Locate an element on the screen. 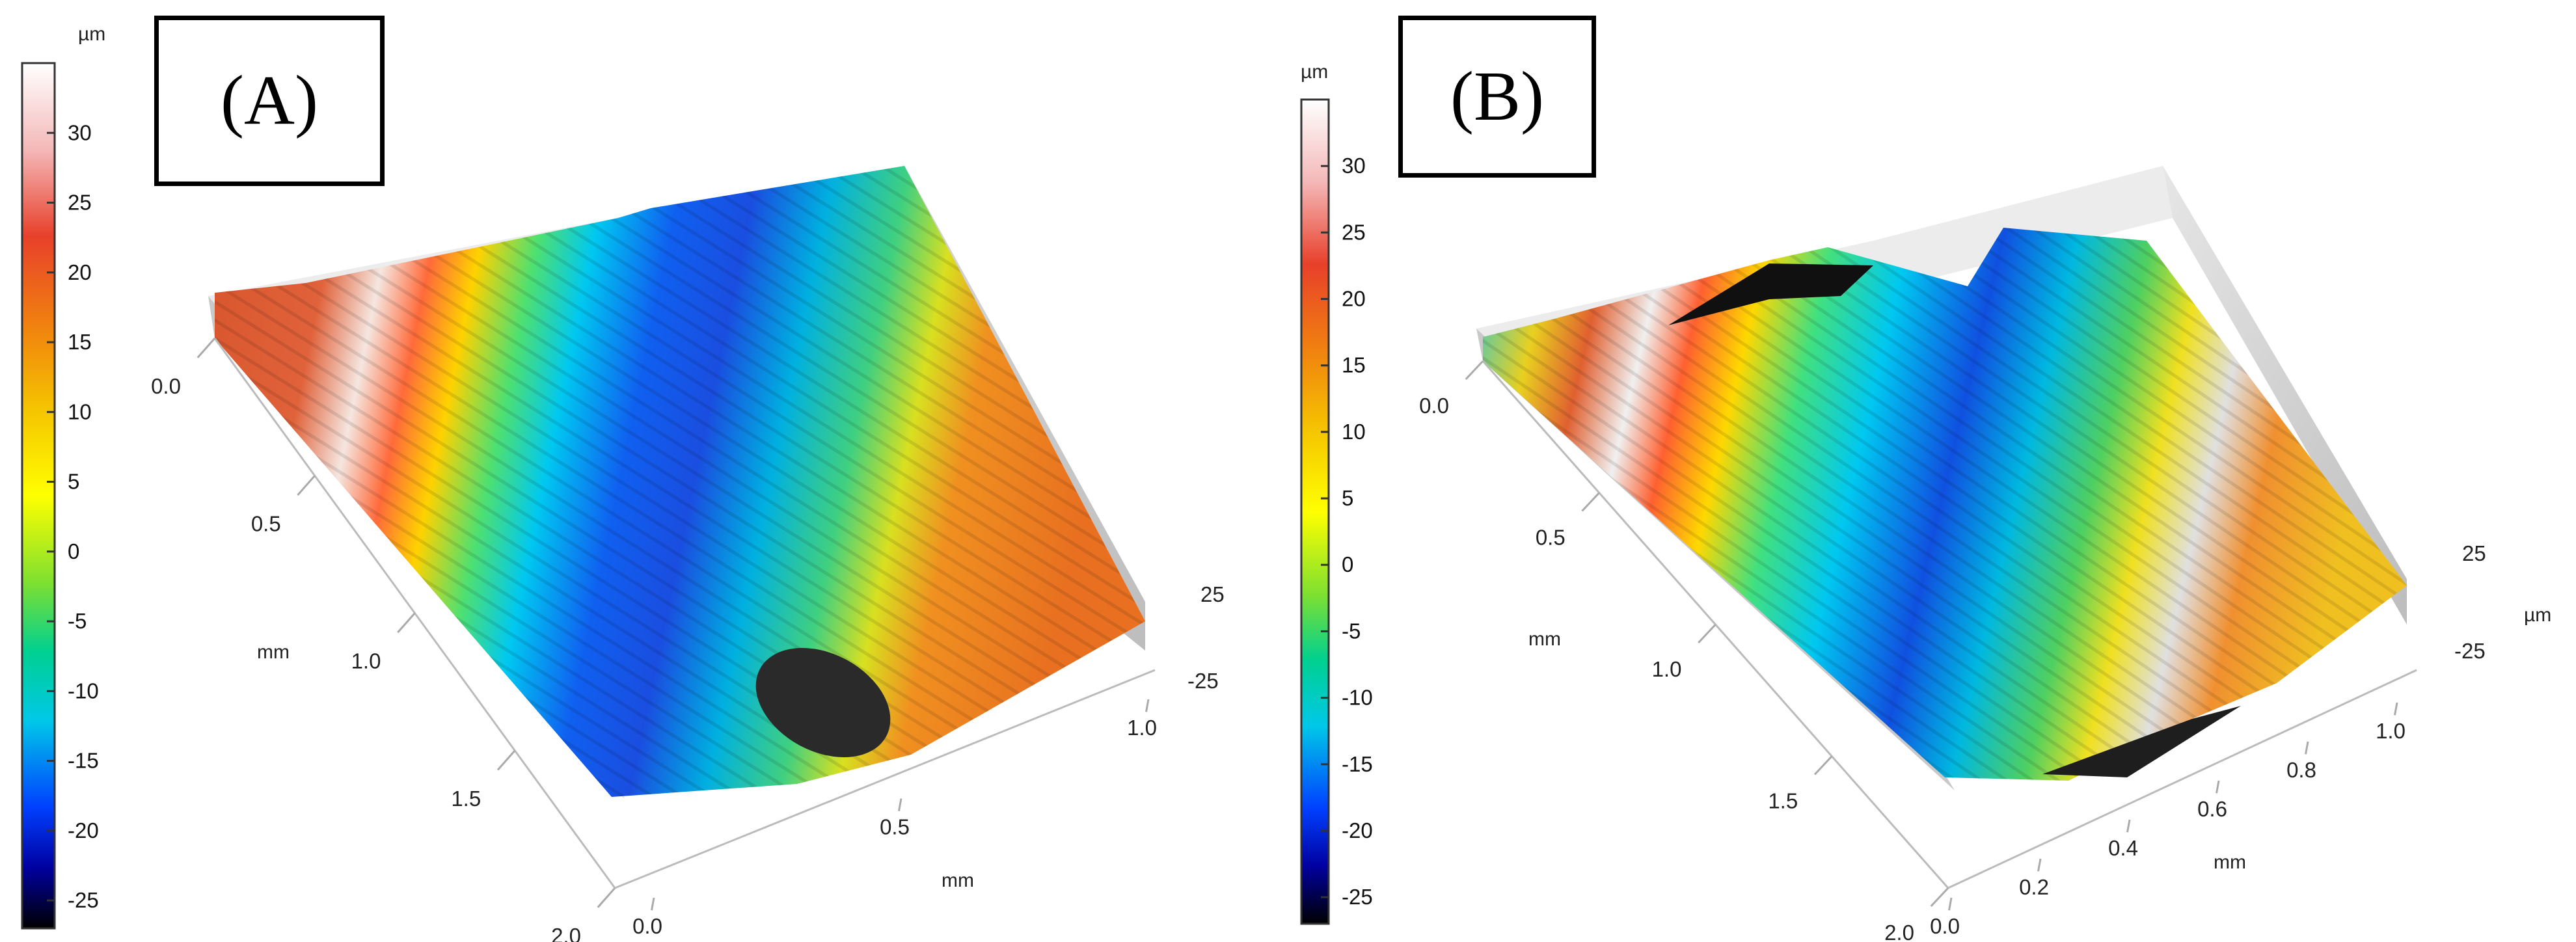  dark-region-top is located at coordinates (1770, 294).